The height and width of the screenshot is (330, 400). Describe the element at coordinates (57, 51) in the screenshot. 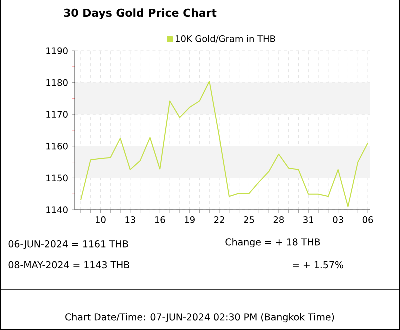

I see `y-tick-label: 1190` at that location.